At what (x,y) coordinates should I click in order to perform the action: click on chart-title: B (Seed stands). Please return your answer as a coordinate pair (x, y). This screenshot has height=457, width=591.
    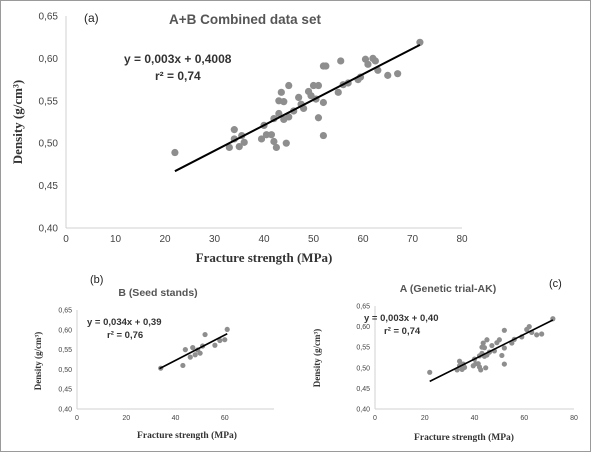
    Looking at the image, I should click on (157, 293).